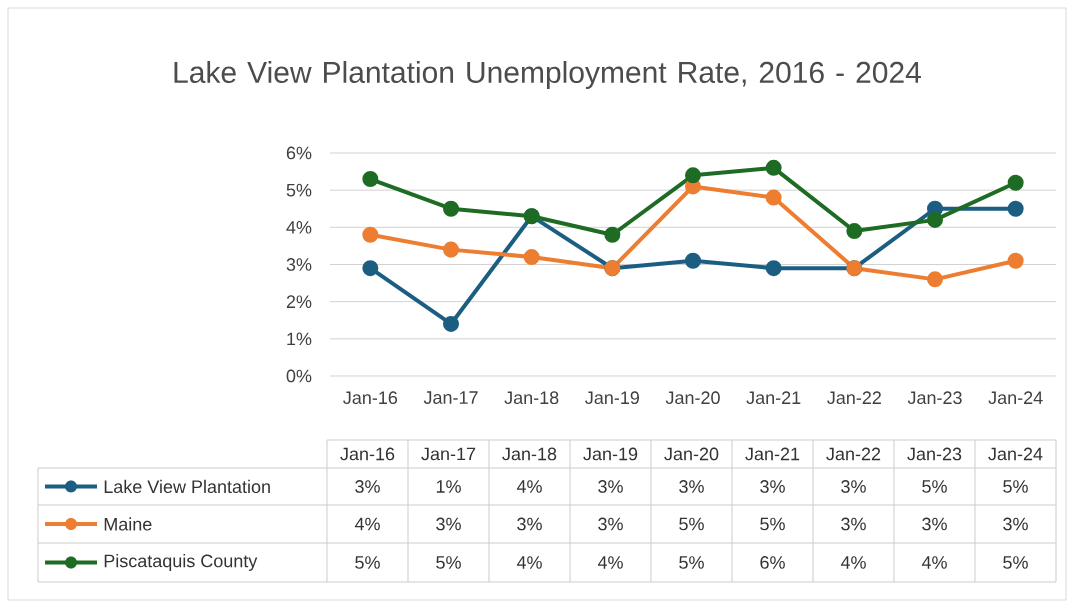 The height and width of the screenshot is (607, 1072). What do you see at coordinates (612, 398) in the screenshot?
I see `x-tick-label: Jan-19` at bounding box center [612, 398].